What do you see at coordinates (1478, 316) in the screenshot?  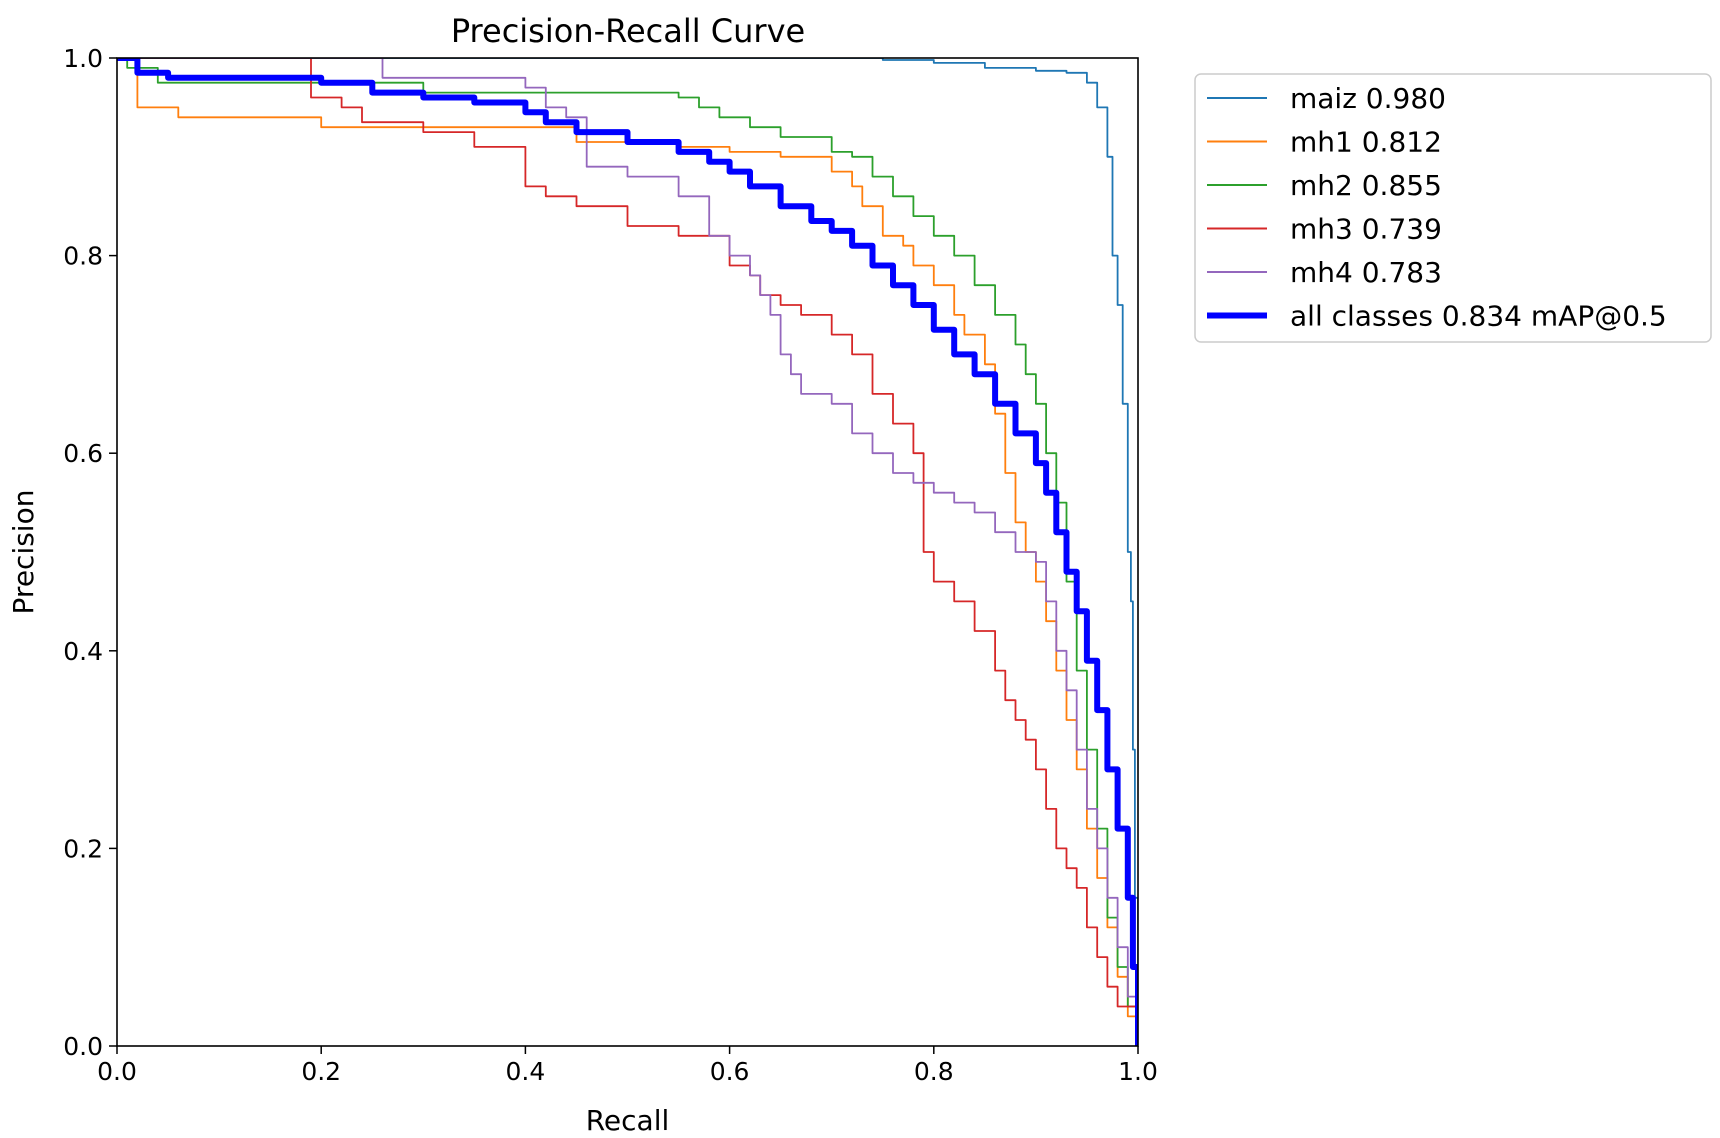 I see `legend-label-all-classes: all classes 0.834 mAP@0.5` at bounding box center [1478, 316].